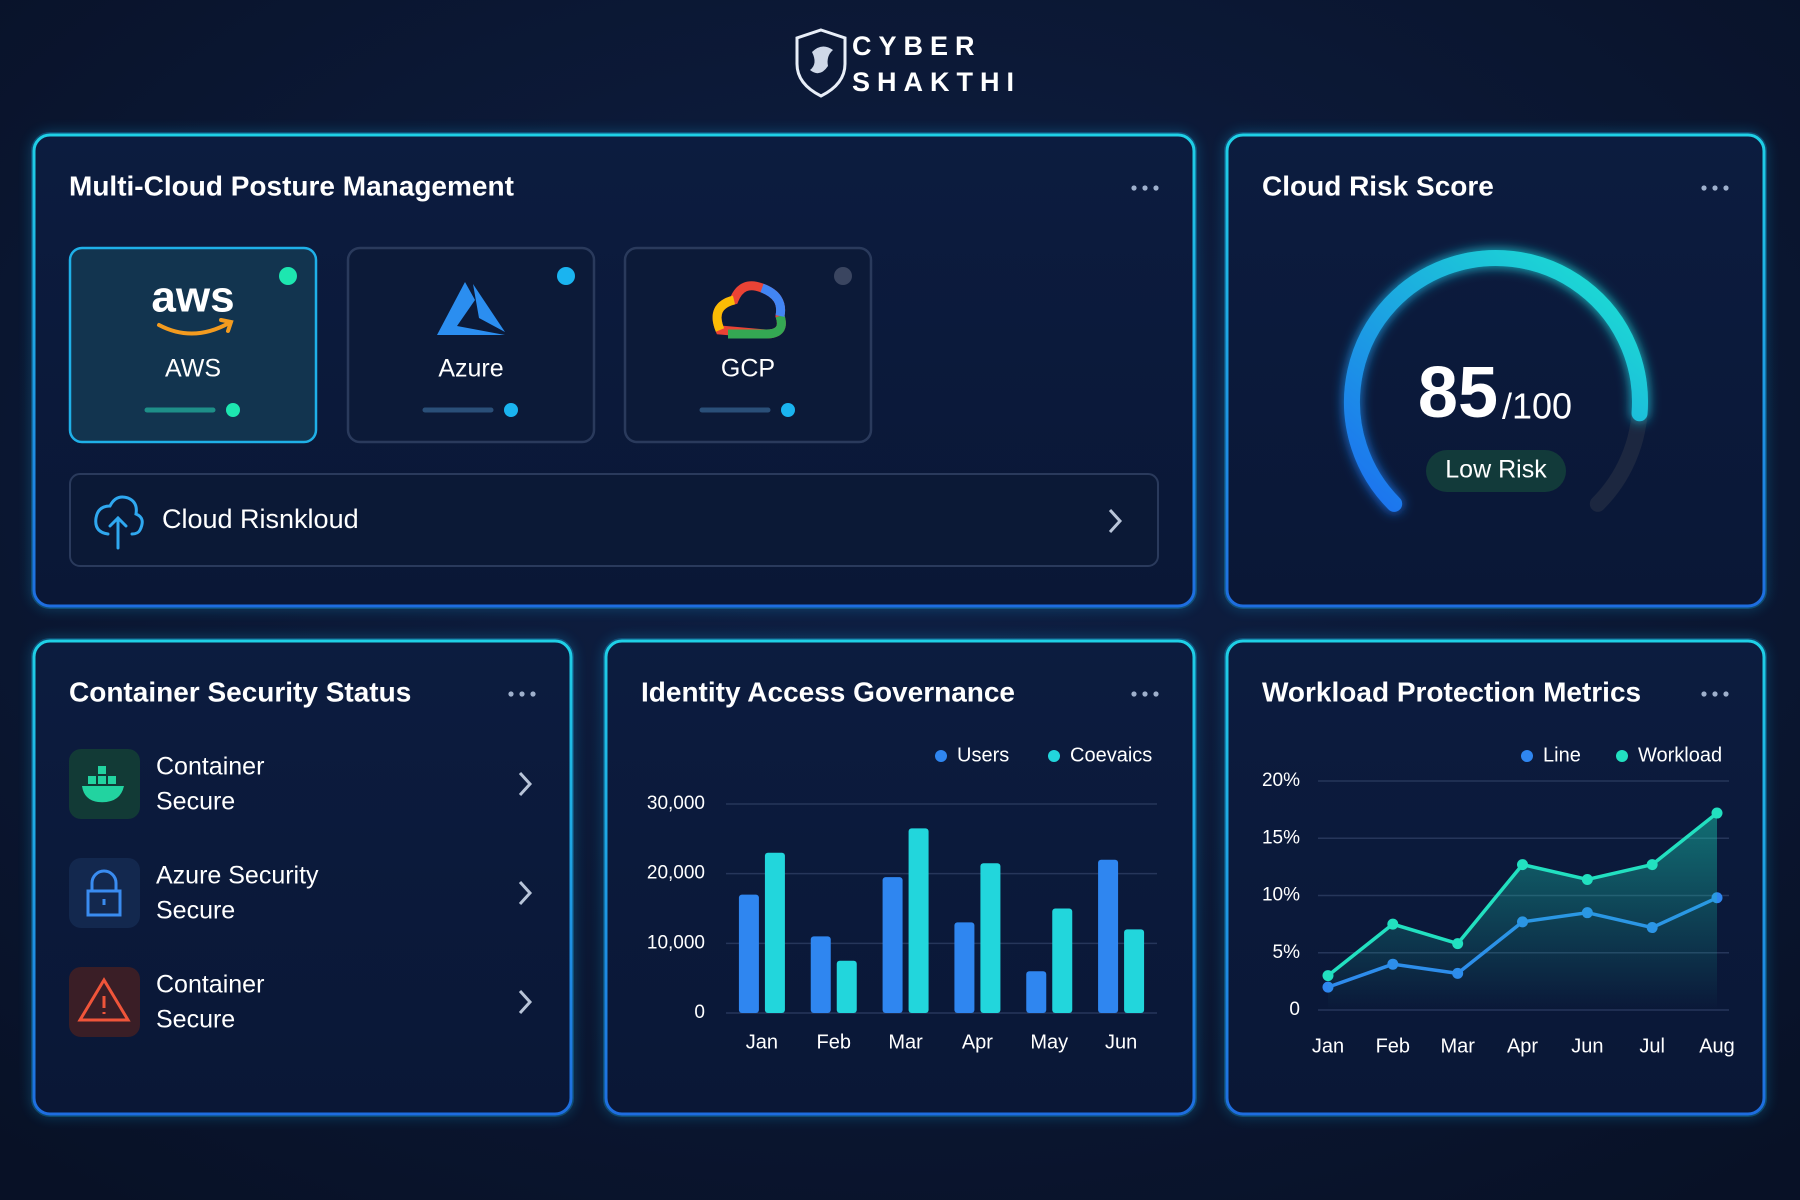  Describe the element at coordinates (1458, 393) in the screenshot. I see `score-value: 85` at that location.